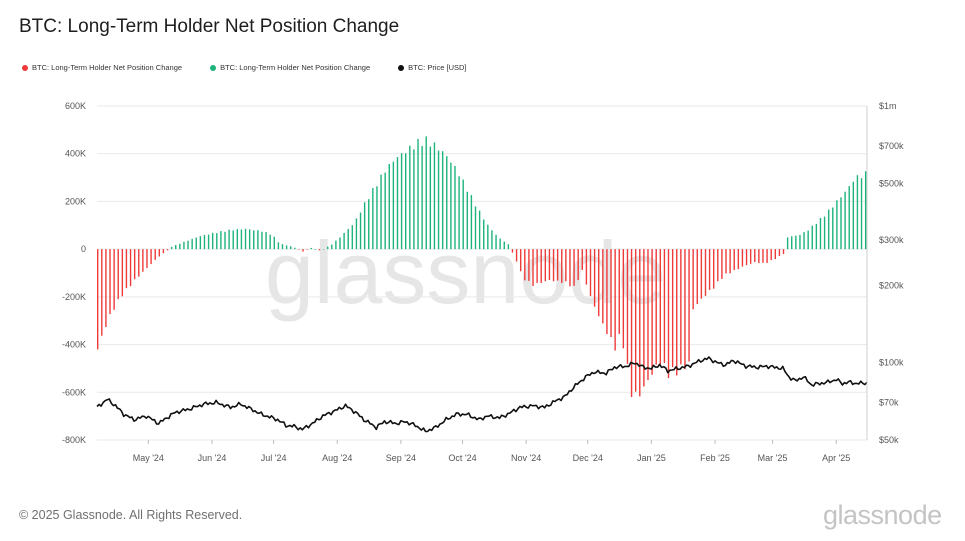 Image resolution: width=965 pixels, height=541 pixels. Describe the element at coordinates (401, 458) in the screenshot. I see `x-tick-label: Sep '24` at that location.